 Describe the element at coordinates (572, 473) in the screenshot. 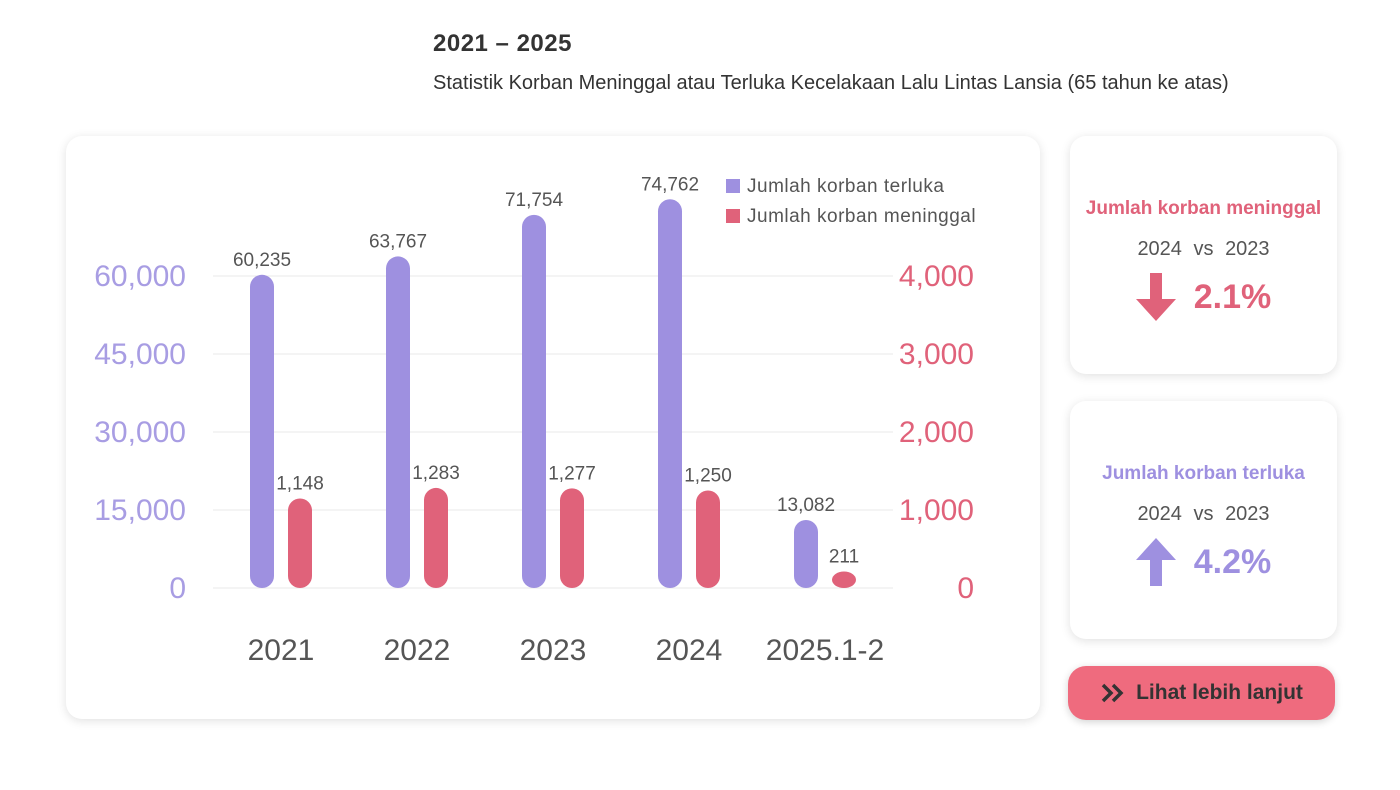

I see `value-label: 1,277` at that location.